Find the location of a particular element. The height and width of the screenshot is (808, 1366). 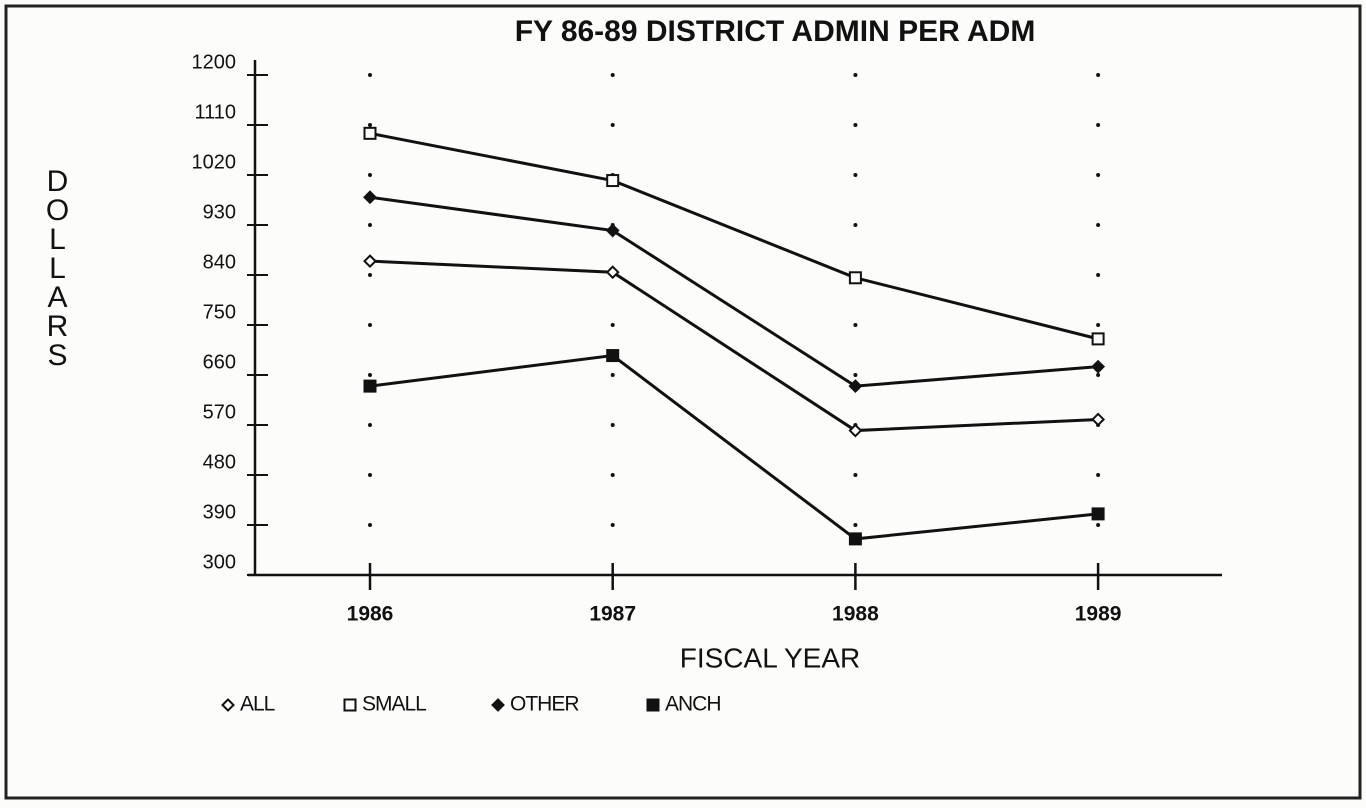

y-axis-label: DOLLARS is located at coordinates (57, 266).